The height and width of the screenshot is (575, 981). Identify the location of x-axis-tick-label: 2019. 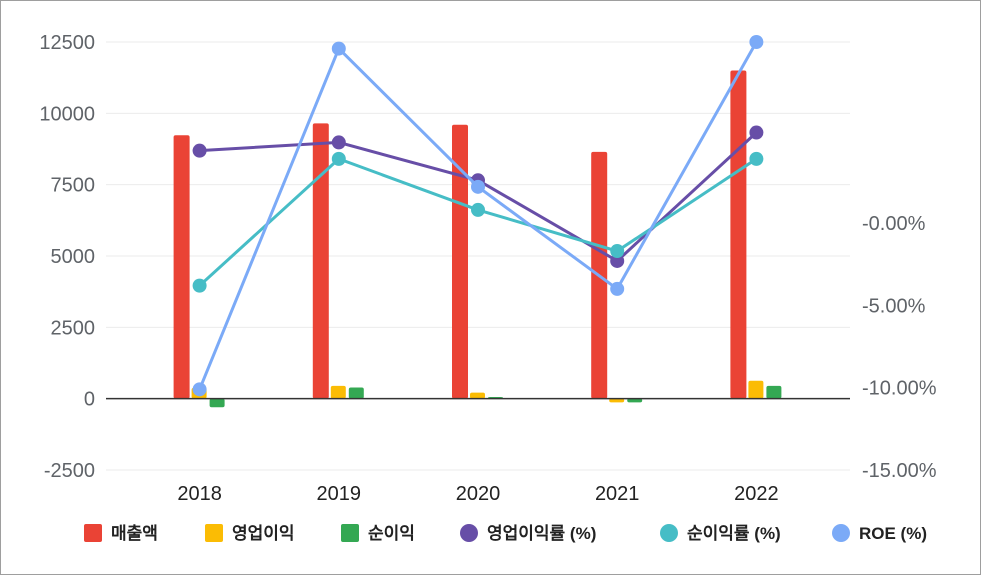
(339, 494).